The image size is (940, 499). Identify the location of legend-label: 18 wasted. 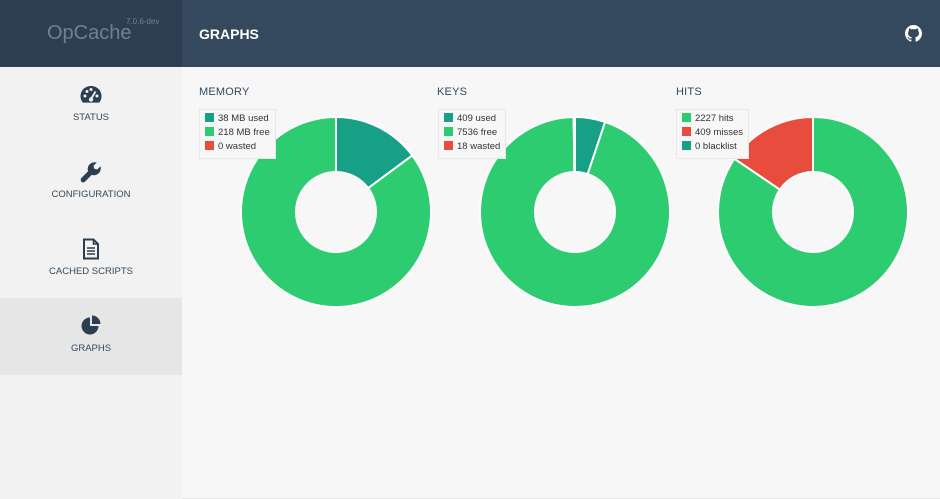
(479, 146).